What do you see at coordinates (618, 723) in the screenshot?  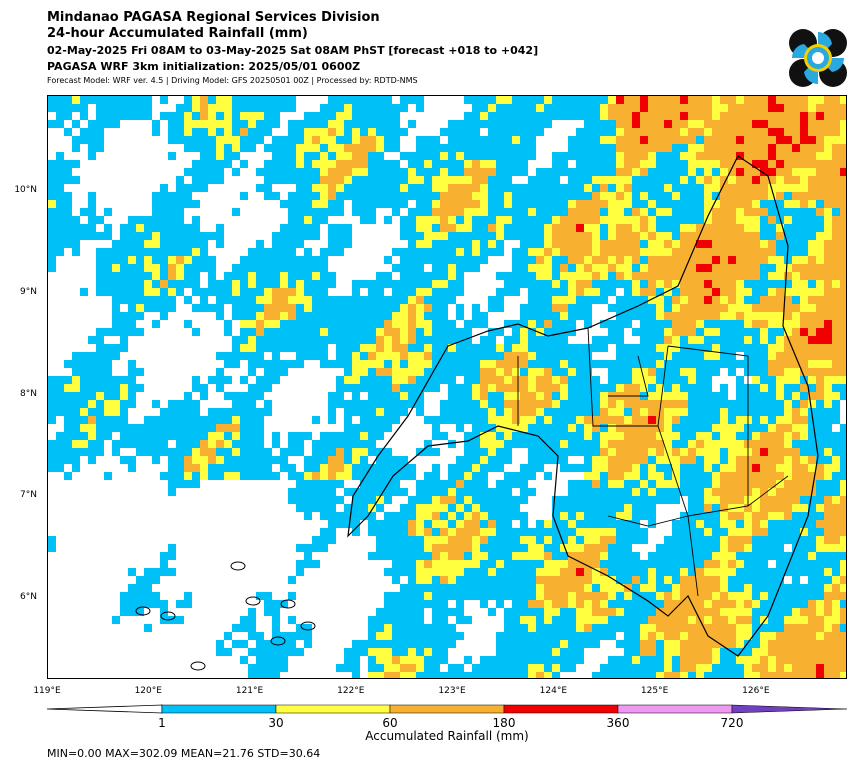 I see `colorbar-tick: 360` at bounding box center [618, 723].